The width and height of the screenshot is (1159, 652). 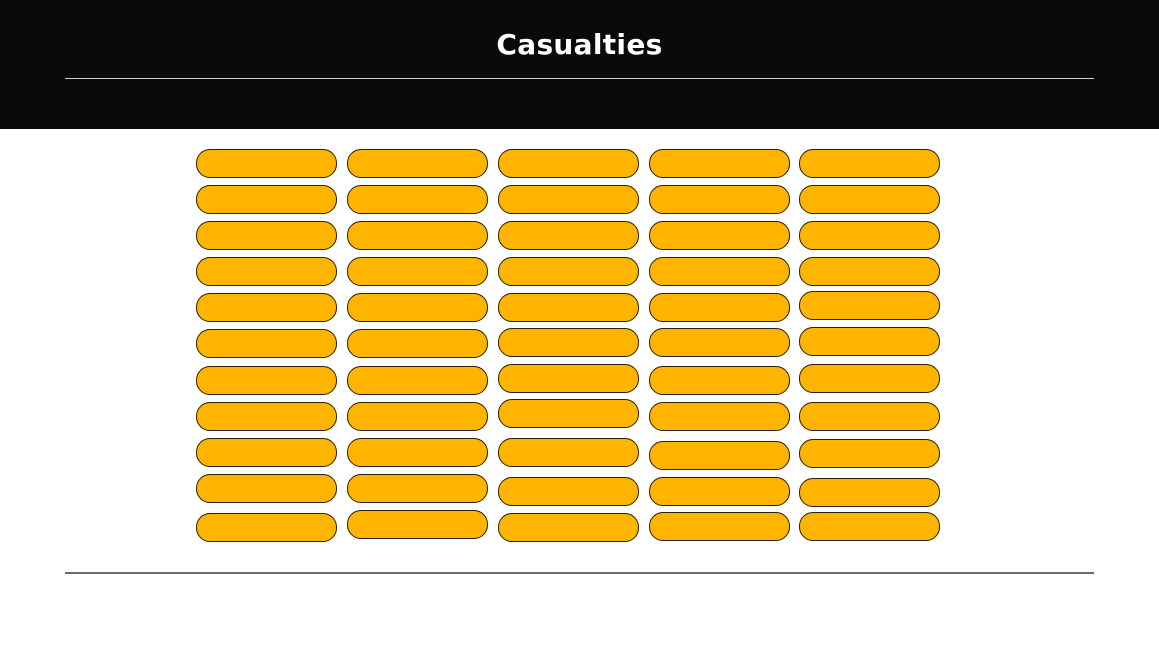 I want to click on footer-divider, so click(x=579, y=573).